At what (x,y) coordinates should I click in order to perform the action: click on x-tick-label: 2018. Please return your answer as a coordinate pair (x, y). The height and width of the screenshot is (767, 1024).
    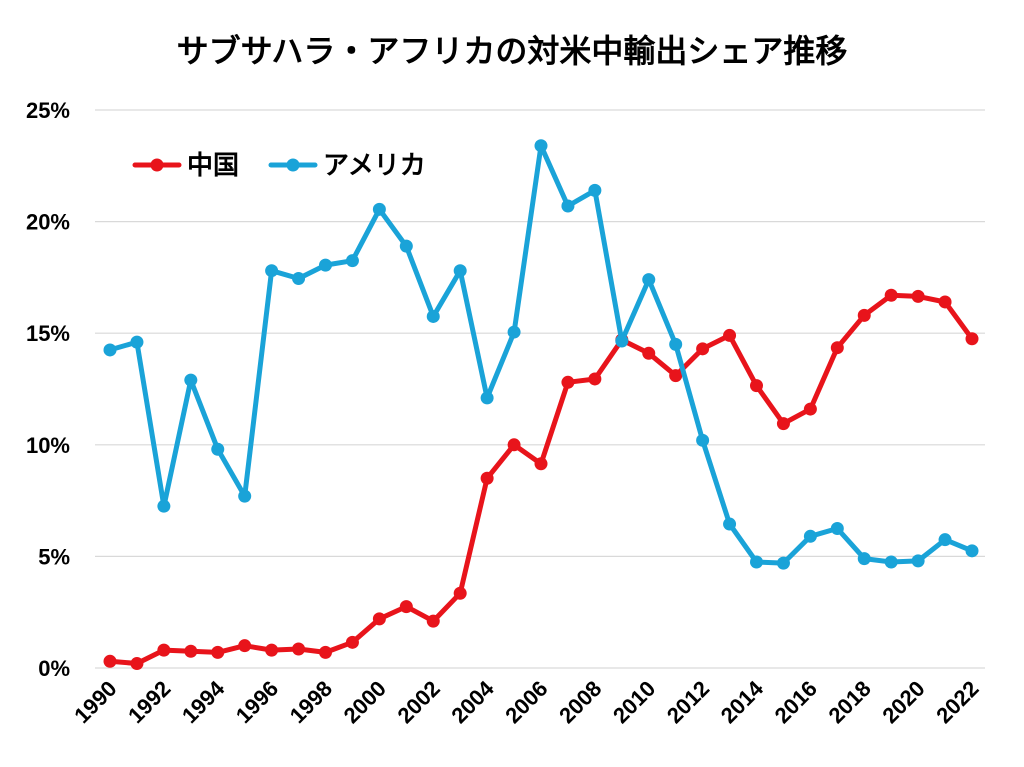
    Looking at the image, I should click on (849, 702).